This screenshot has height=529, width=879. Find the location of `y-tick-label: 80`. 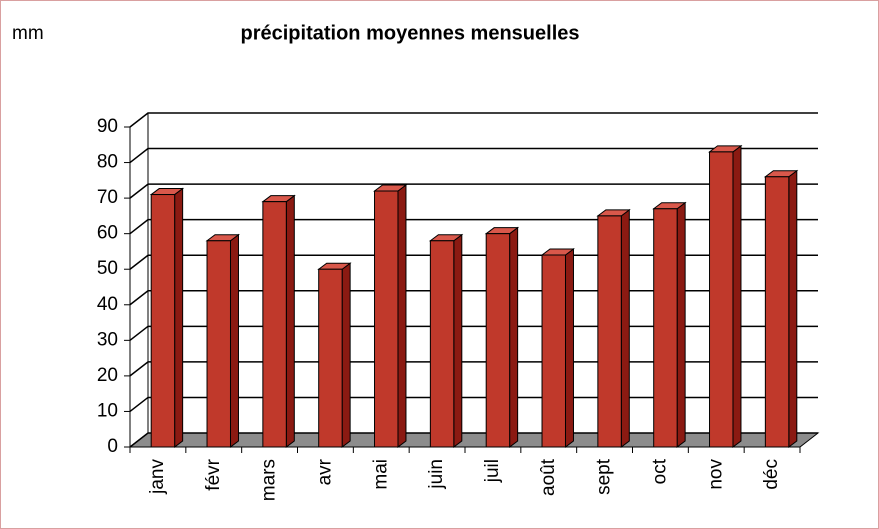

y-tick-label: 80 is located at coordinates (107, 162).